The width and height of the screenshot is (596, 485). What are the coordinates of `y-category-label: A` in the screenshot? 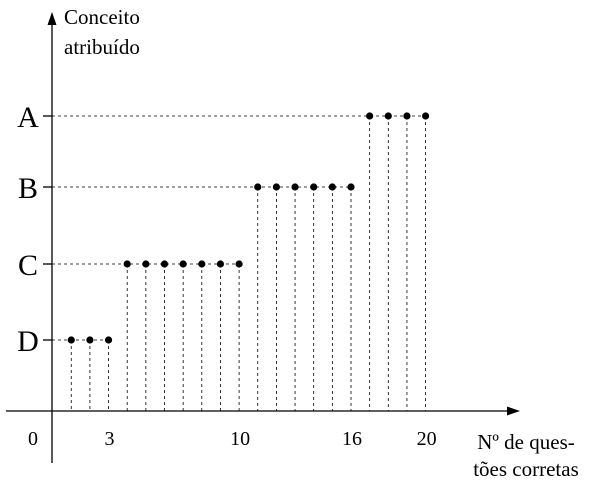 It's located at (28, 117).